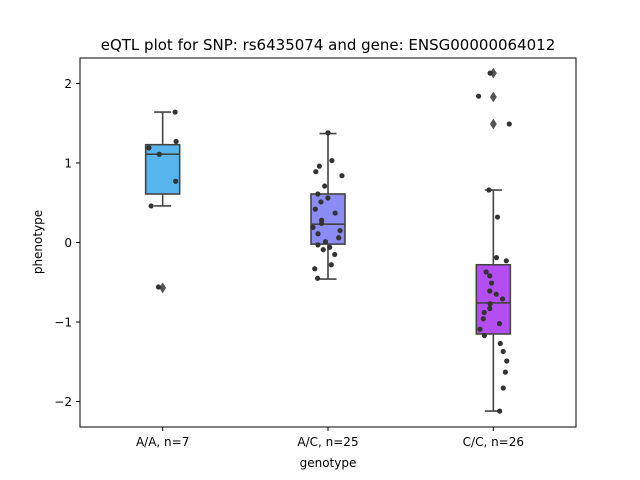 This screenshot has height=480, width=640. I want to click on y-tick-label: −2, so click(63, 402).